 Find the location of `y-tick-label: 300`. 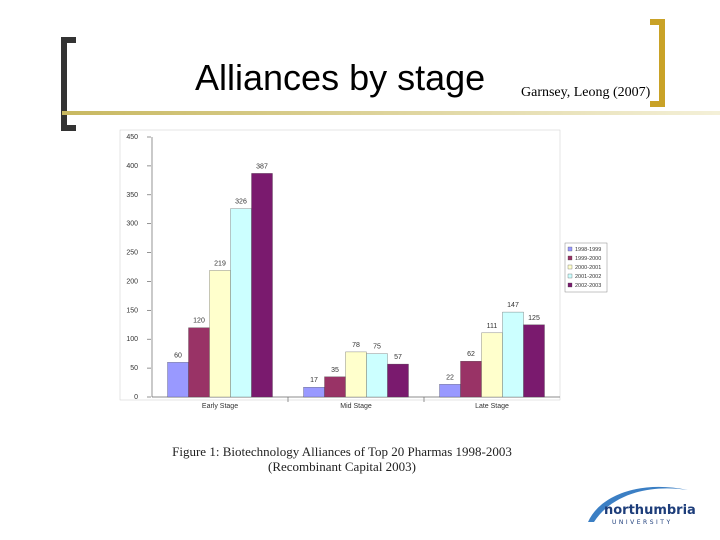

y-tick-label: 300 is located at coordinates (132, 224).